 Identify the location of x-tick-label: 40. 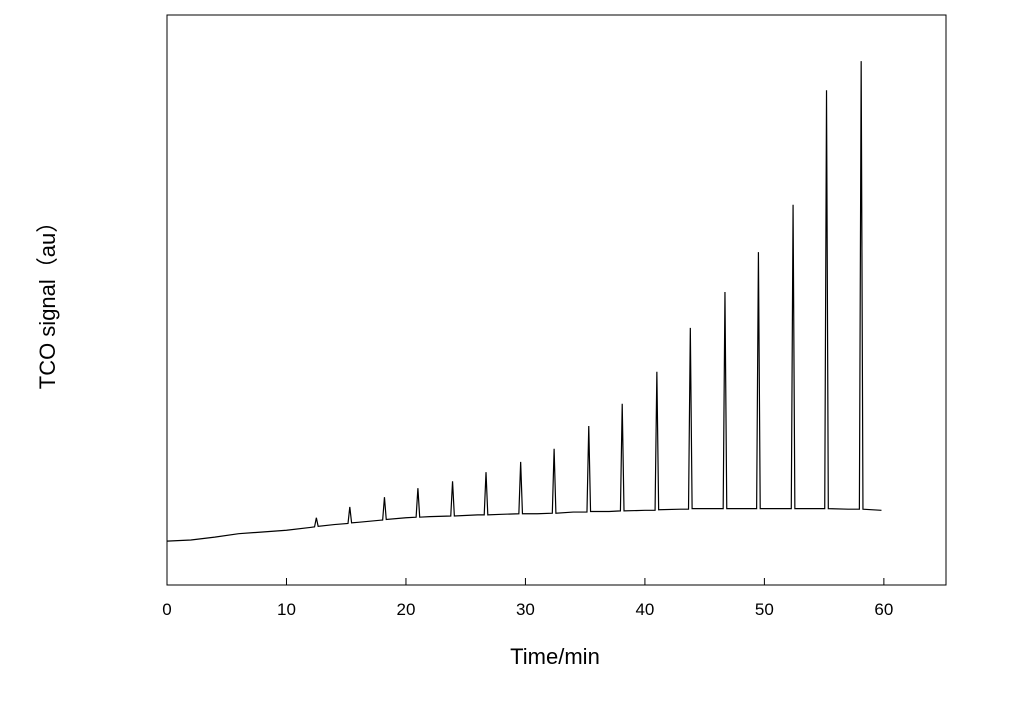
(644, 609).